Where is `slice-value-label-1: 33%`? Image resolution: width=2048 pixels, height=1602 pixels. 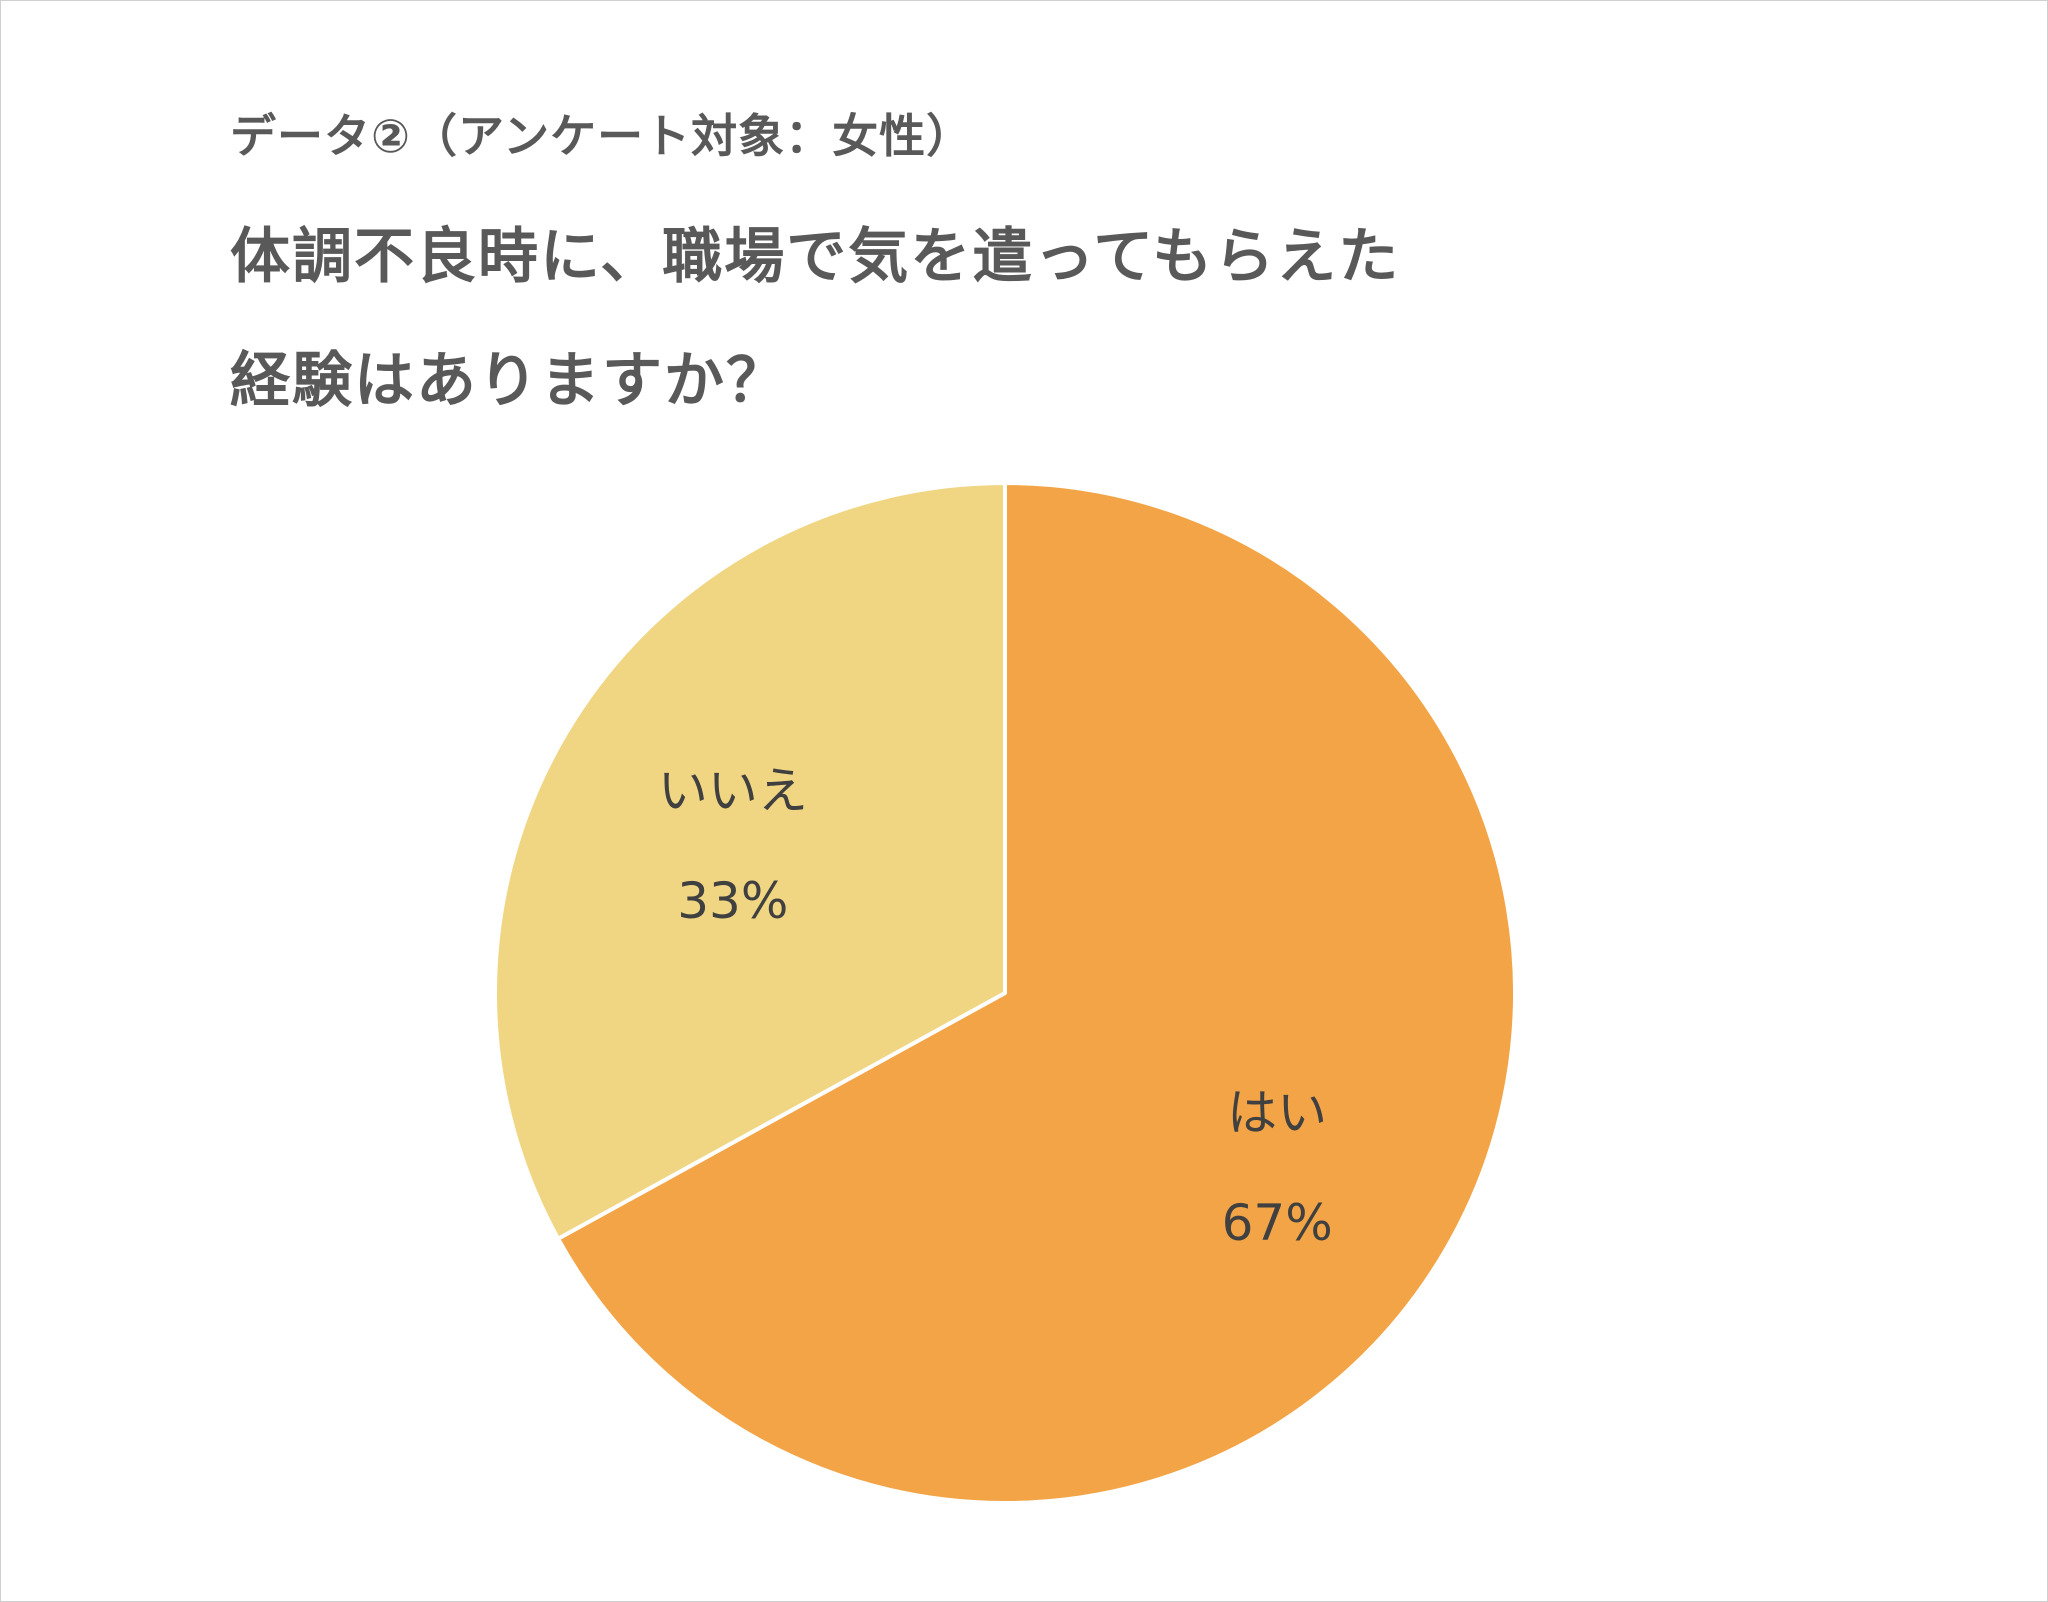 slice-value-label-1: 33% is located at coordinates (732, 901).